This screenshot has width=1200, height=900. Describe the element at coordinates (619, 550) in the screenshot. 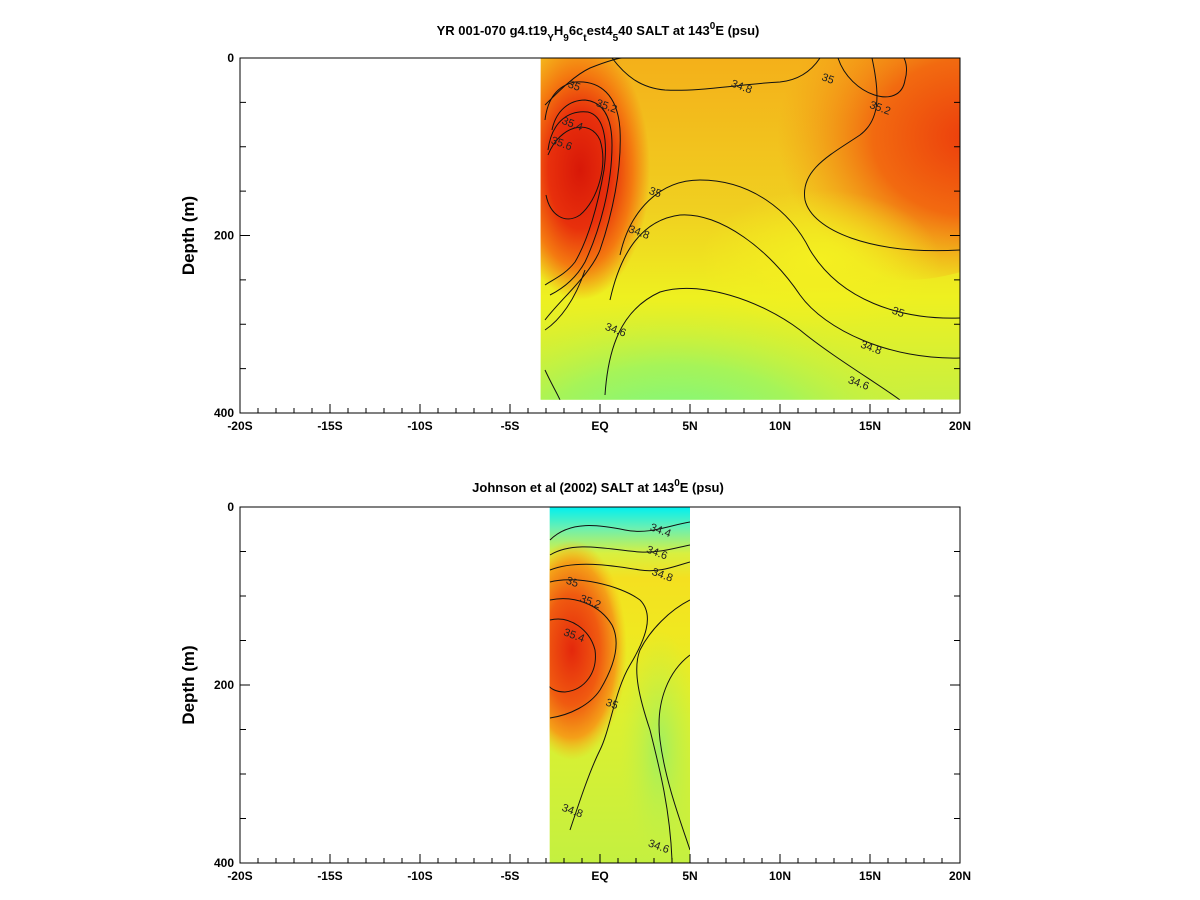

I see `contour-34.6` at that location.